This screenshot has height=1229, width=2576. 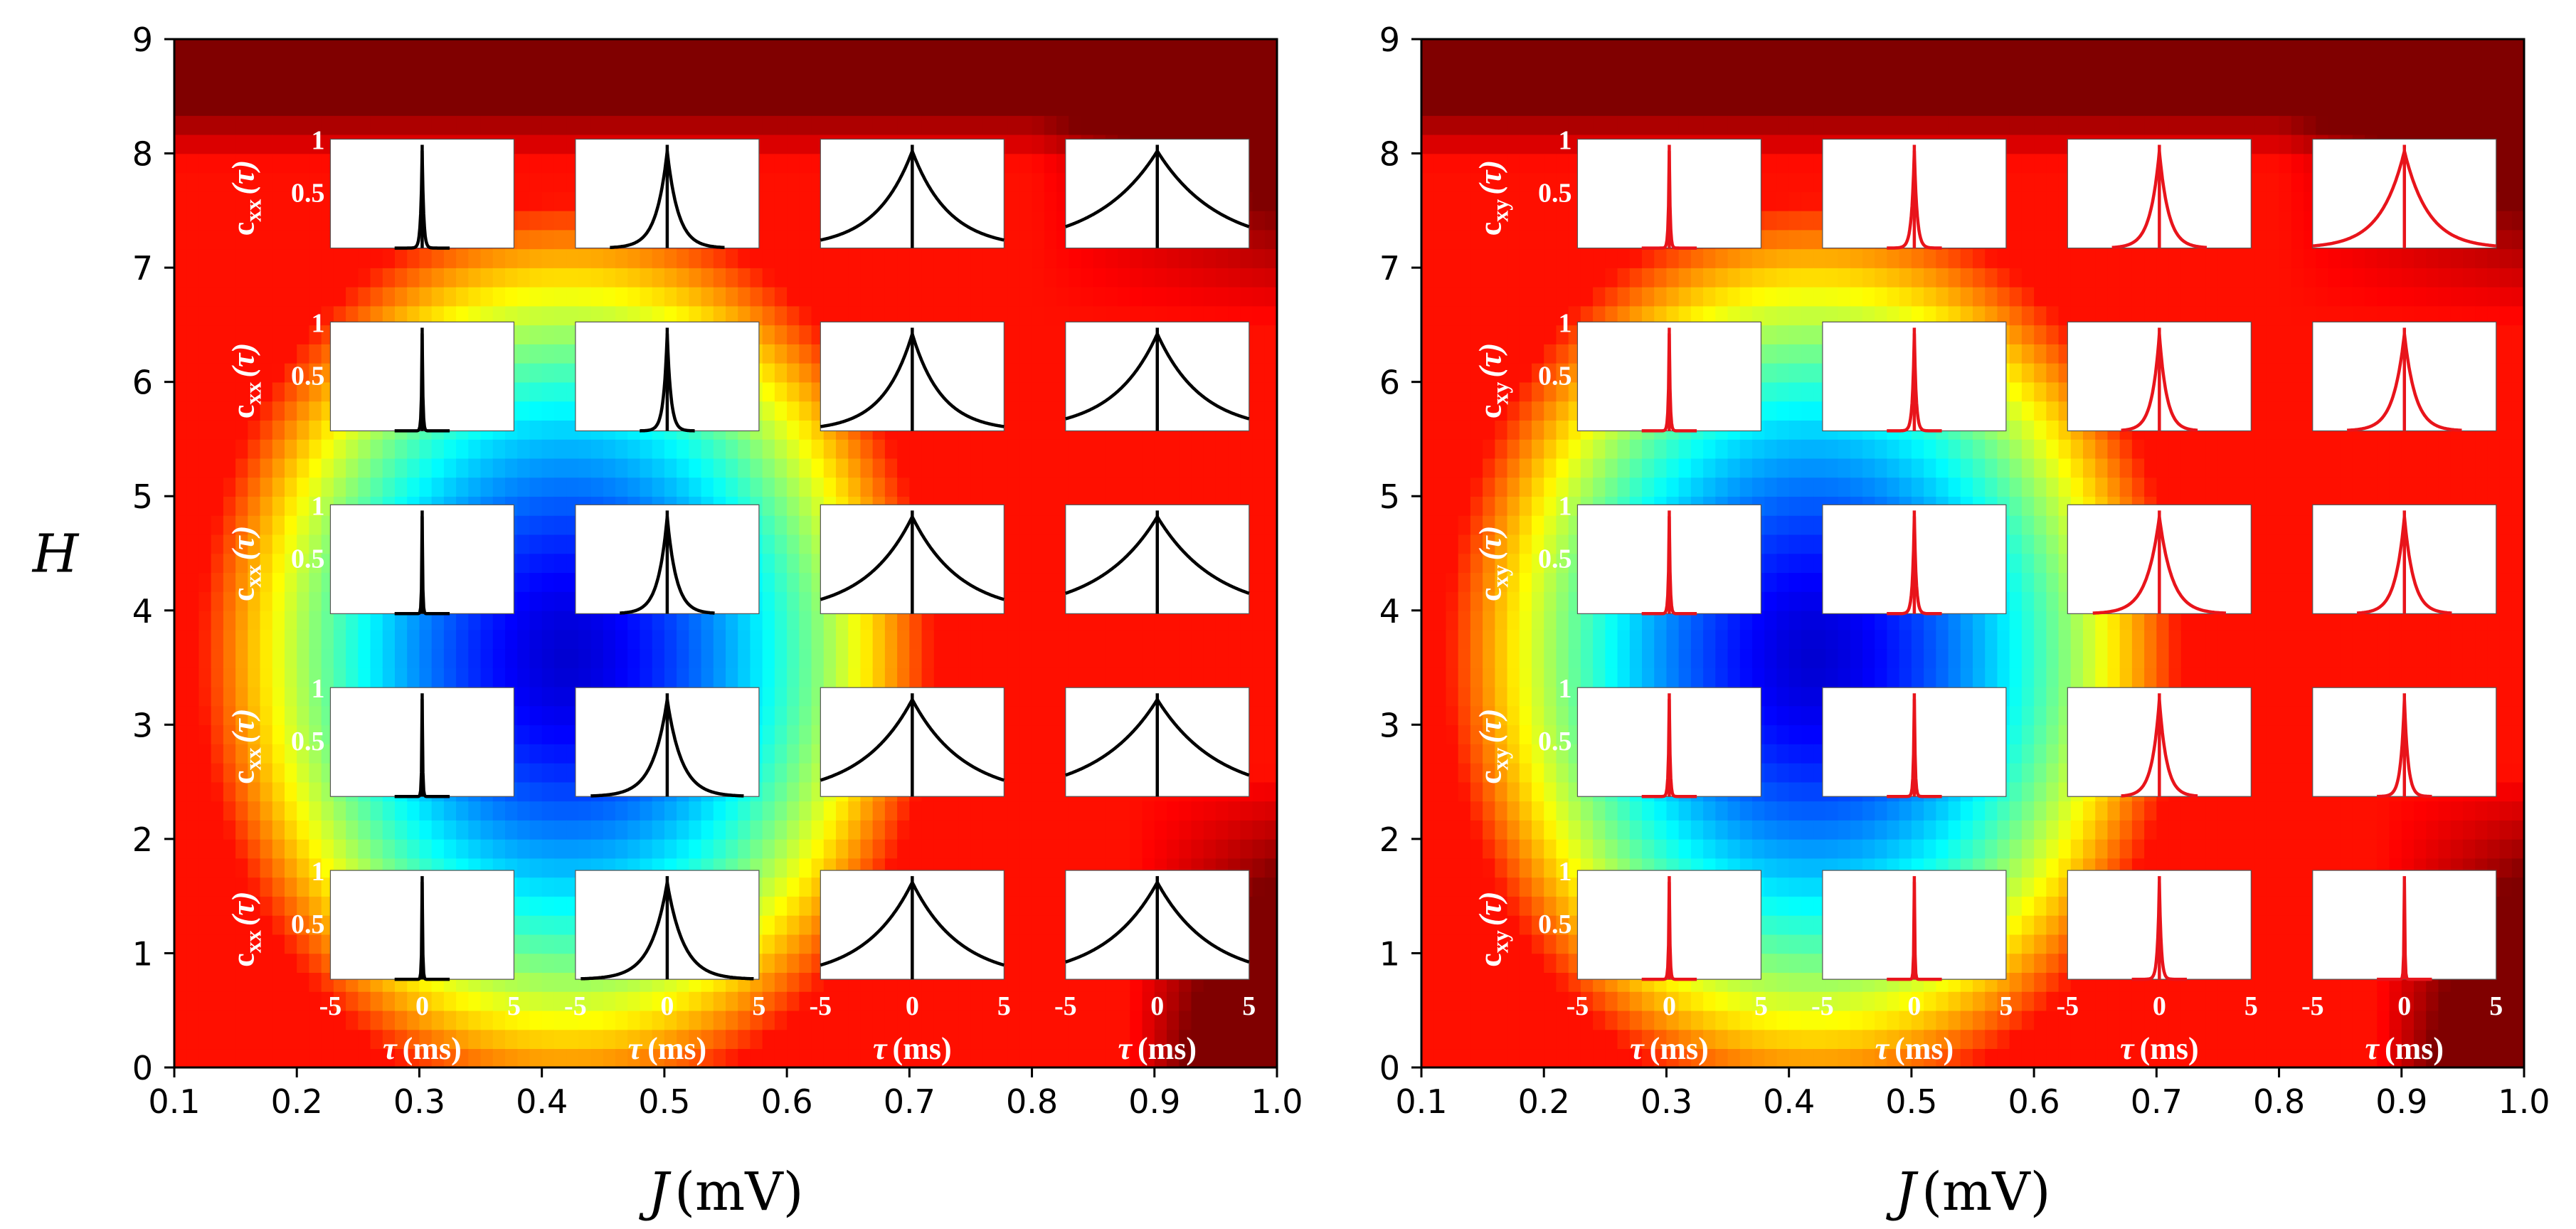 What do you see at coordinates (142, 383) in the screenshot?
I see `y-tick-label: 6` at bounding box center [142, 383].